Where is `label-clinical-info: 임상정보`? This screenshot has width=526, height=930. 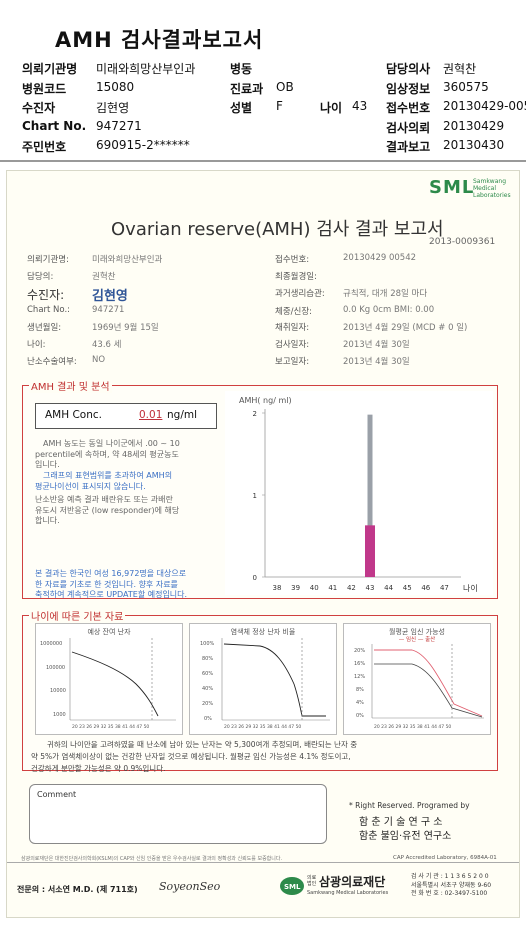
label-clinical-info: 임상정보 is located at coordinates (408, 89).